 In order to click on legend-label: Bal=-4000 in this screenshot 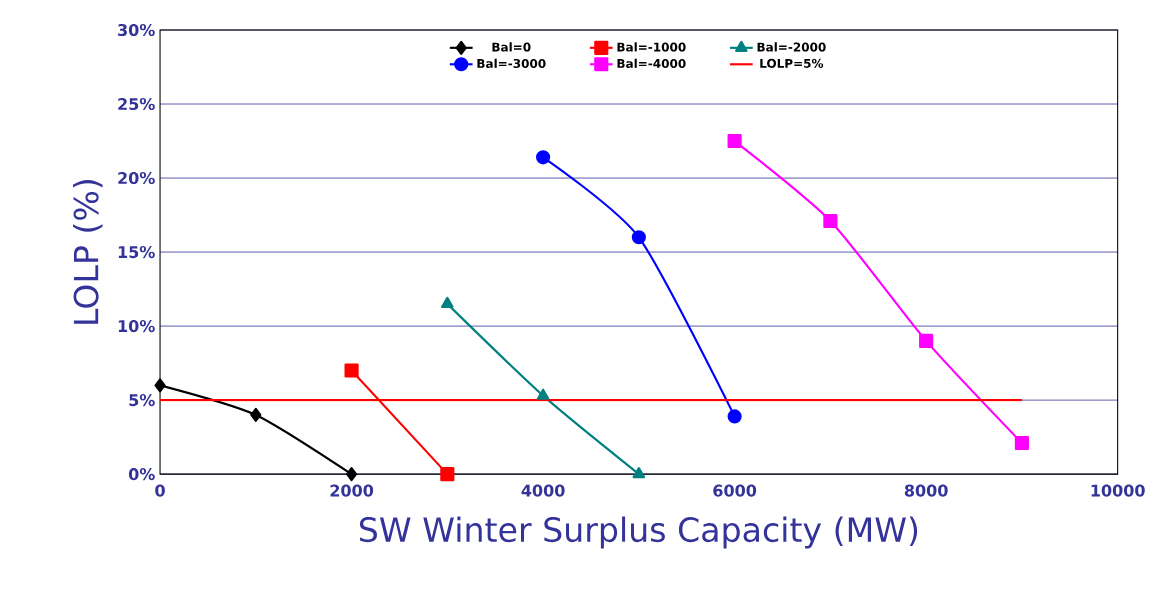, I will do `click(651, 63)`.